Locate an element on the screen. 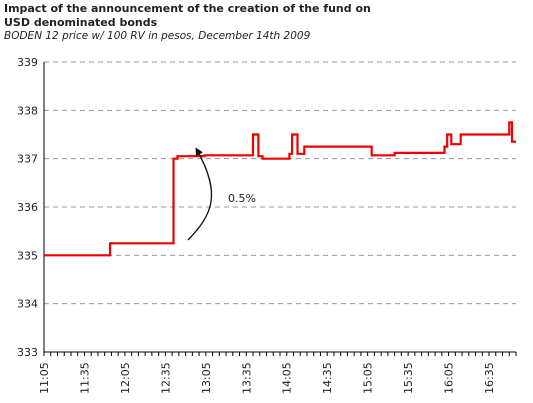  y-tick-label-337: 337 is located at coordinates (27, 159).